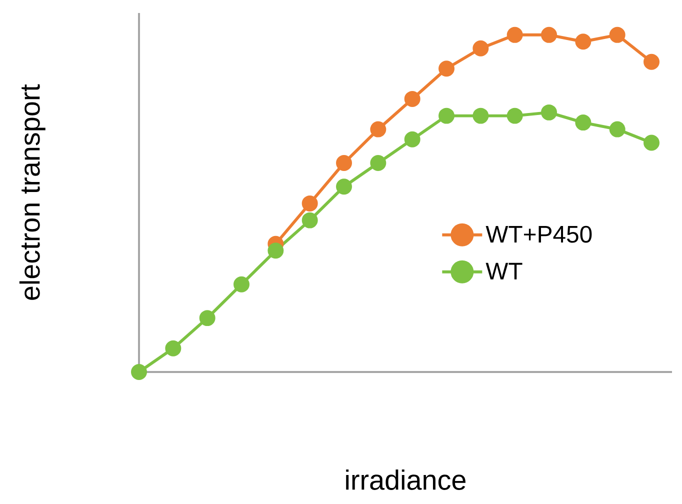 The width and height of the screenshot is (682, 504). What do you see at coordinates (406, 479) in the screenshot?
I see `x-axis-title: irradiance` at bounding box center [406, 479].